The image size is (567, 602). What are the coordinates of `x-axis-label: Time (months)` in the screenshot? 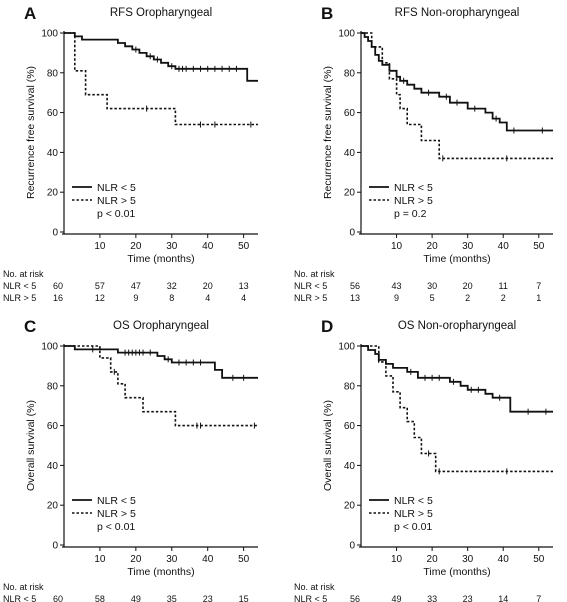 It's located at (160, 259).